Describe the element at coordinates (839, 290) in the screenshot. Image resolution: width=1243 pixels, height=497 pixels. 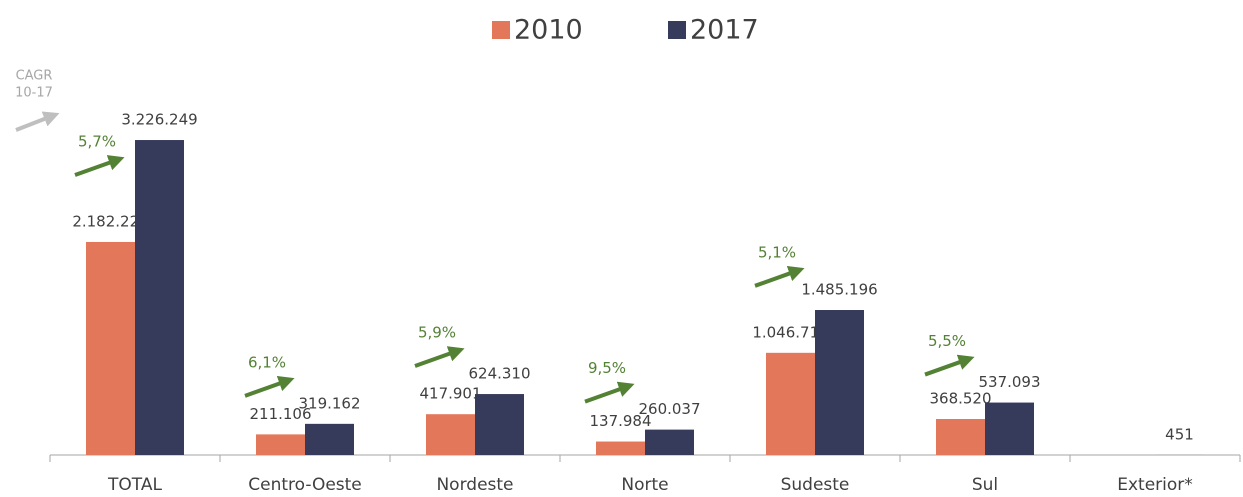
I see `value-label: 1.485.196` at that location.